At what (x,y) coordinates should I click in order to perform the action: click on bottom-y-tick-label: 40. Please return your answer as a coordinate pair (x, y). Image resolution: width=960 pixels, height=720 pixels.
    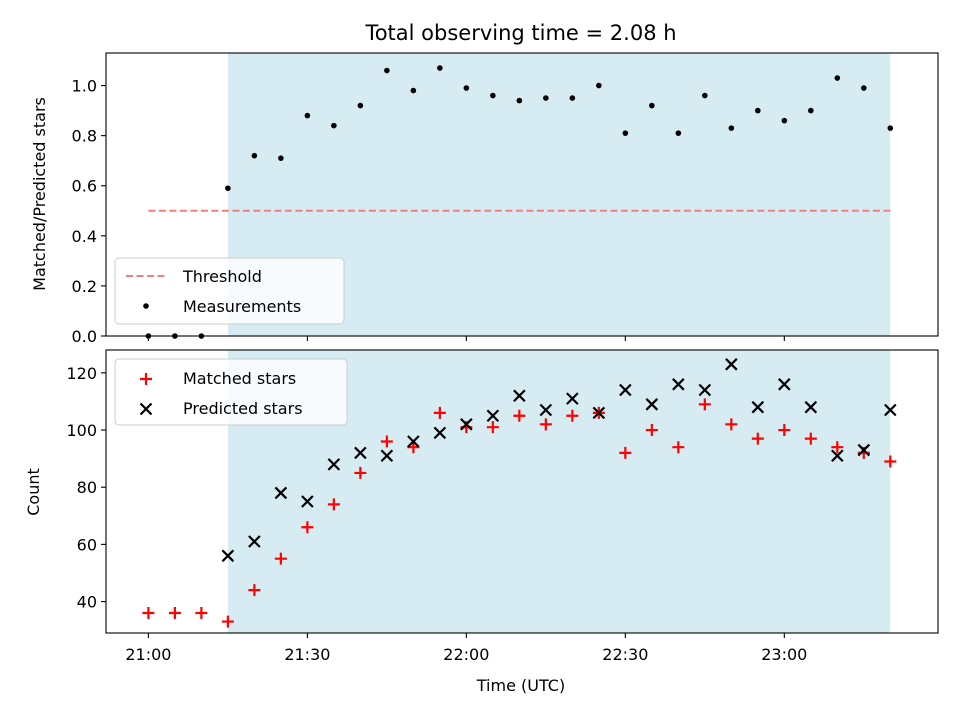
    Looking at the image, I should click on (87, 602).